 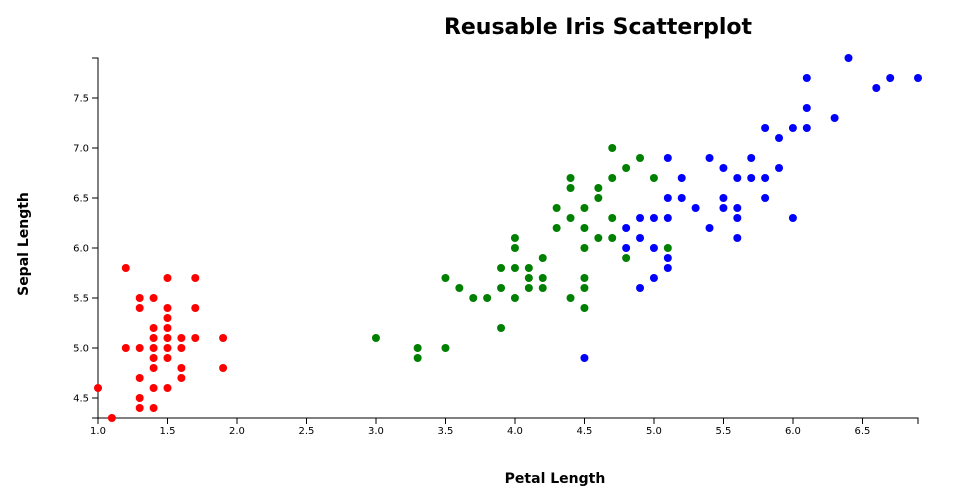 What do you see at coordinates (376, 431) in the screenshot?
I see `x-tick-label: 3.0` at bounding box center [376, 431].